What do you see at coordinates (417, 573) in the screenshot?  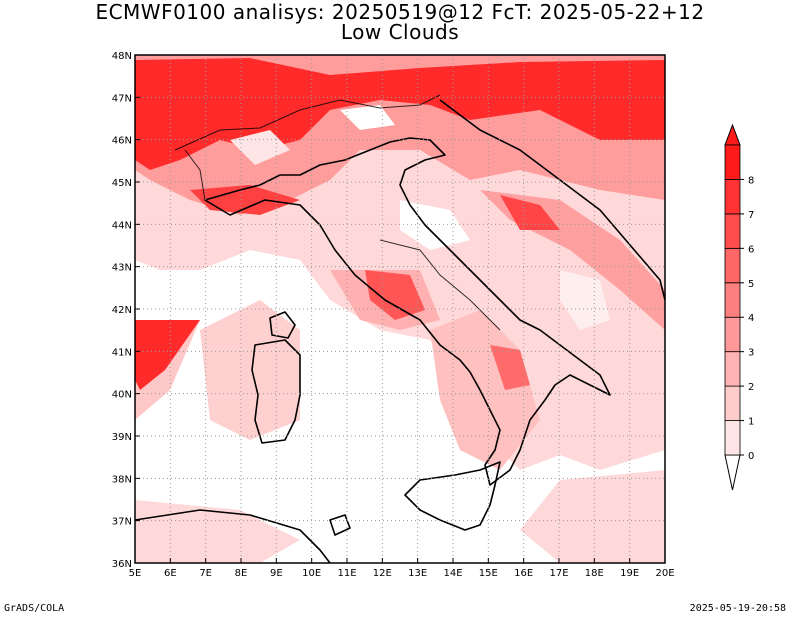 I see `lon-tick-label: 13E` at bounding box center [417, 573].